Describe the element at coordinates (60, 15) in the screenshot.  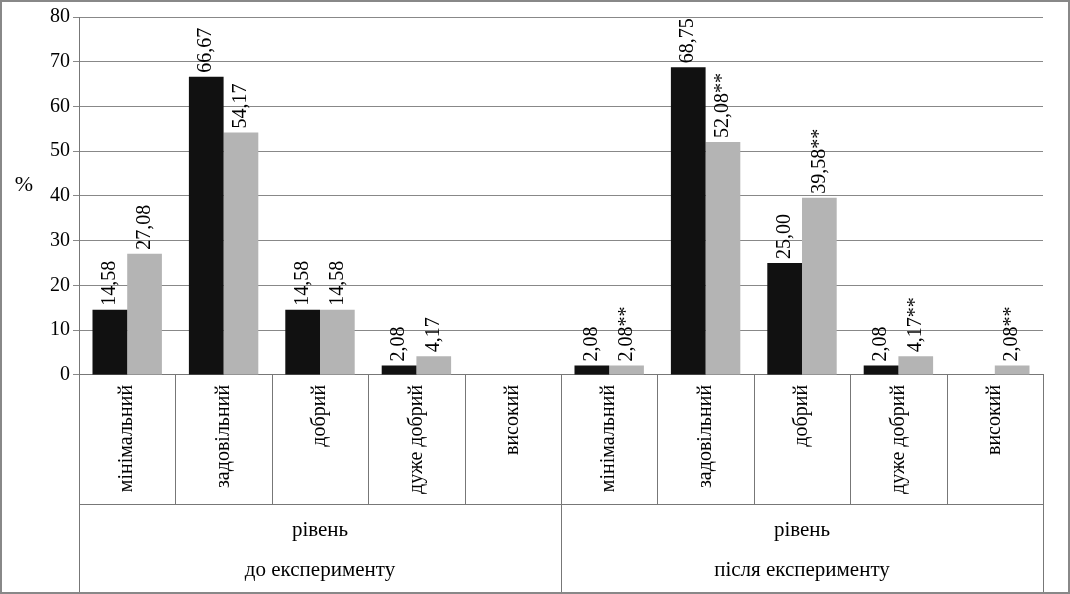
I see `y-tick-label: 80` at that location.